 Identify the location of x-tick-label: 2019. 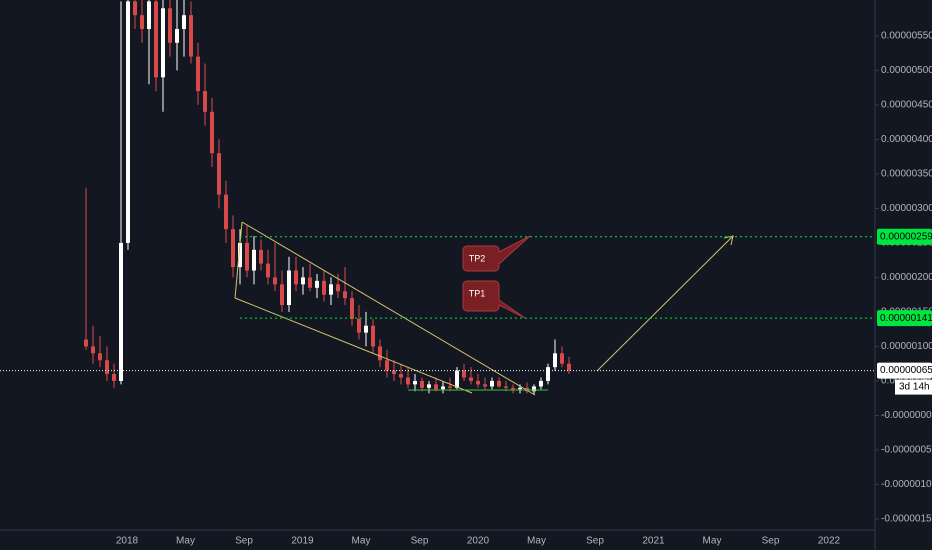
(302, 541).